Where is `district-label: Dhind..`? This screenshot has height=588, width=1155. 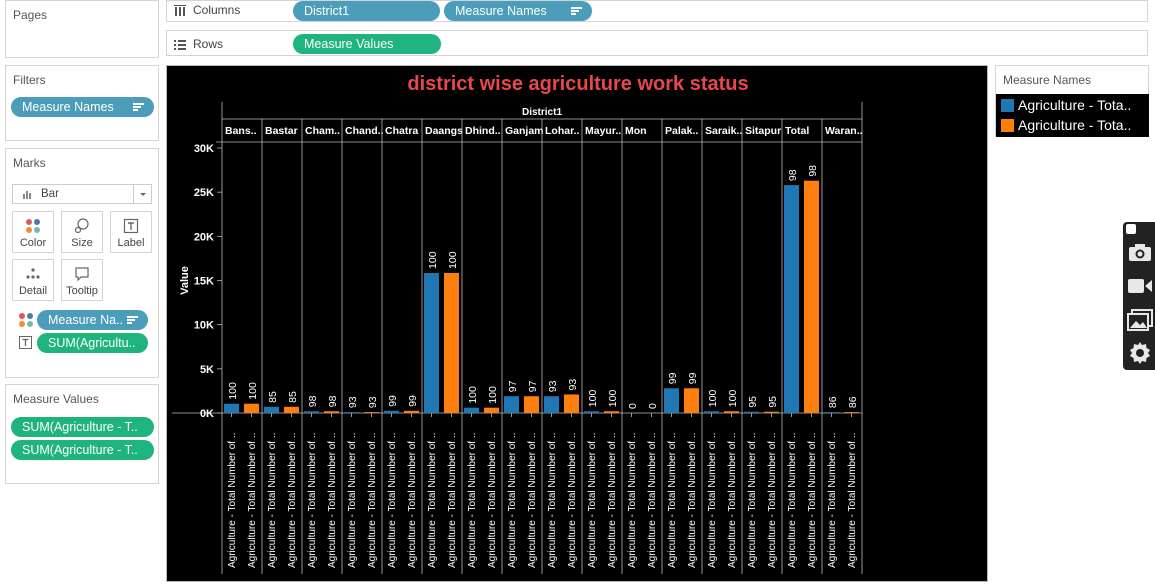
district-label: Dhind.. is located at coordinates (483, 131).